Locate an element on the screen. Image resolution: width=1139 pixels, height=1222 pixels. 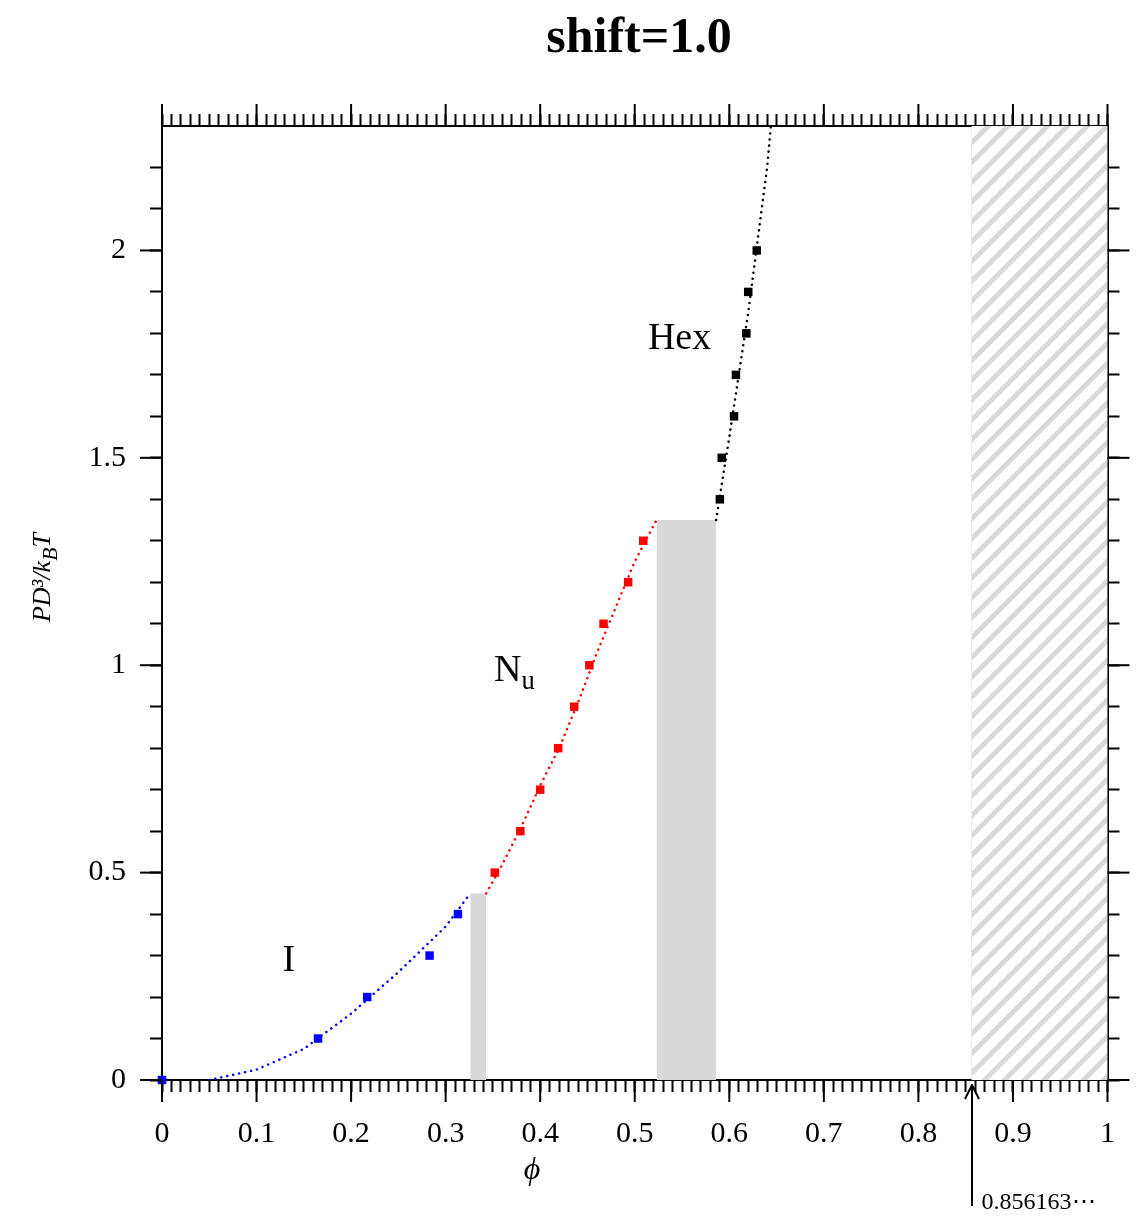
x-tick-label: 0 is located at coordinates (162, 1131).